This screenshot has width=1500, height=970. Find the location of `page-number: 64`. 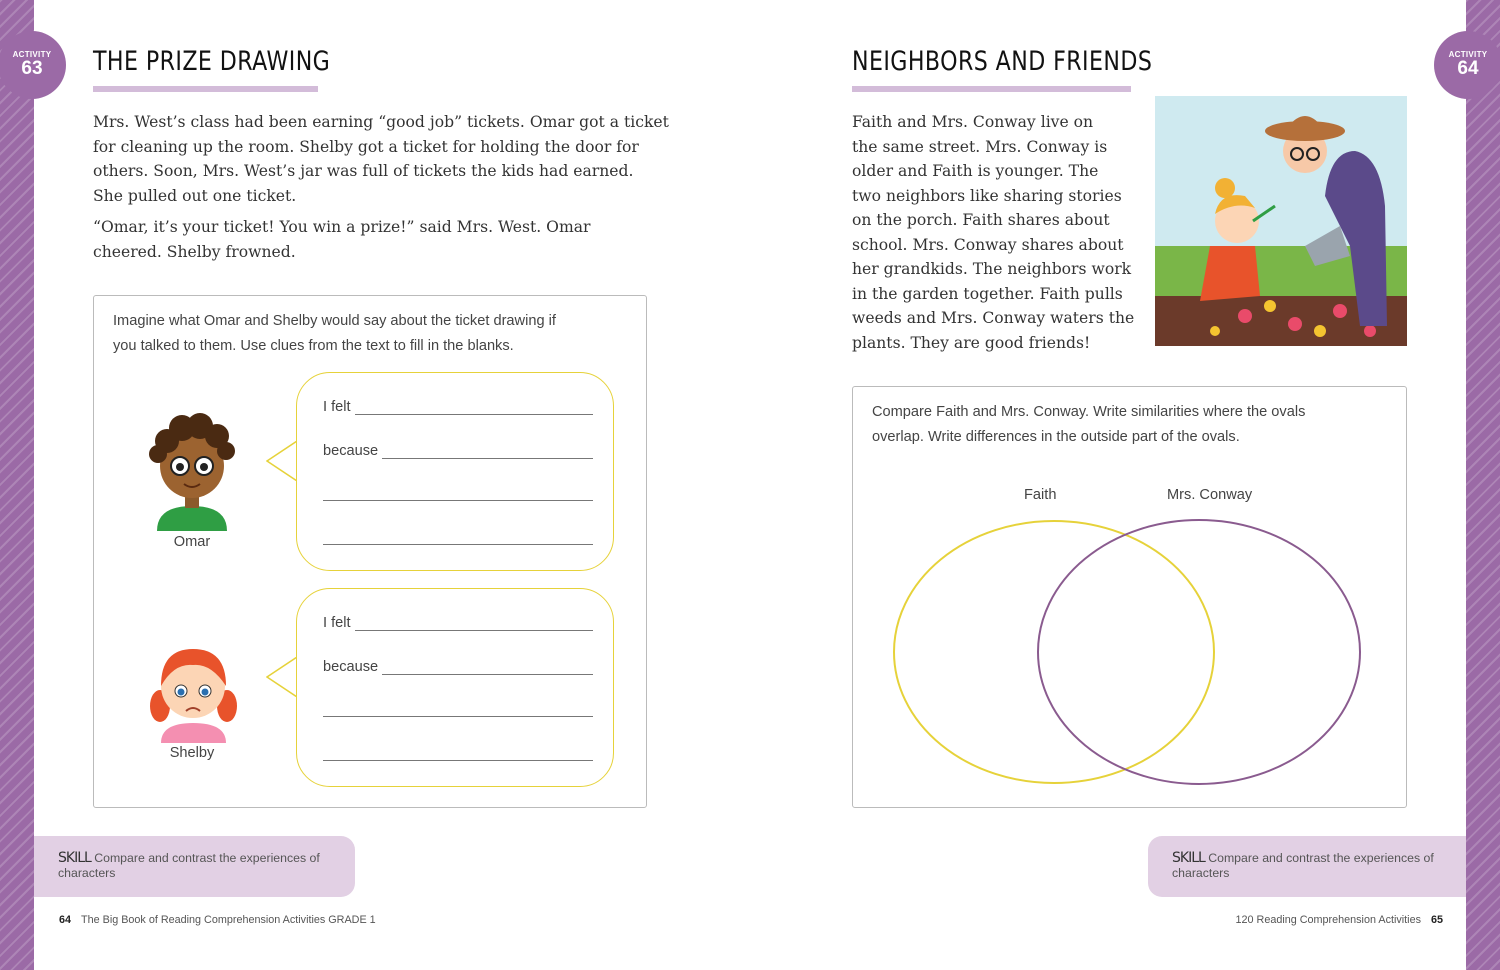

page-number: 64 is located at coordinates (65, 920).